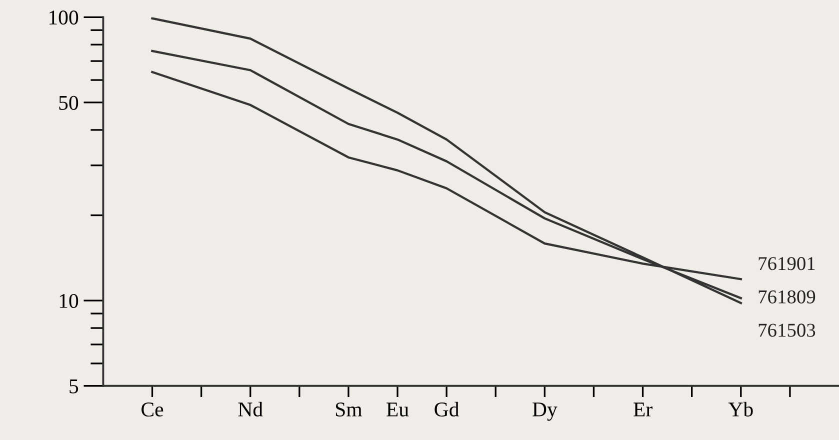 Image resolution: width=839 pixels, height=440 pixels. Describe the element at coordinates (63, 17) in the screenshot. I see `y-tick-label: 100` at that location.